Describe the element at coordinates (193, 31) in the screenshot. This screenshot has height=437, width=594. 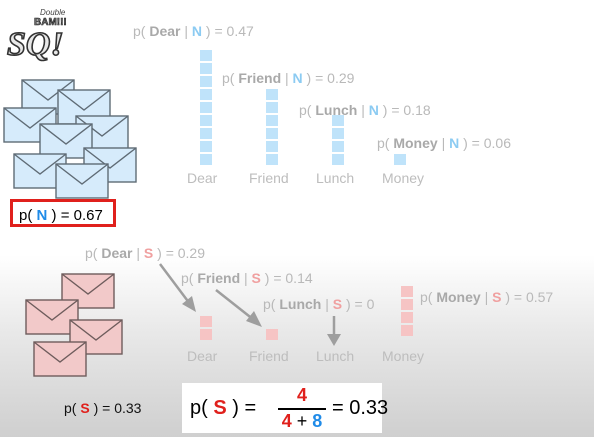
I see `p-dear-given-n: p( Dear | N ) = 0.47` at that location.